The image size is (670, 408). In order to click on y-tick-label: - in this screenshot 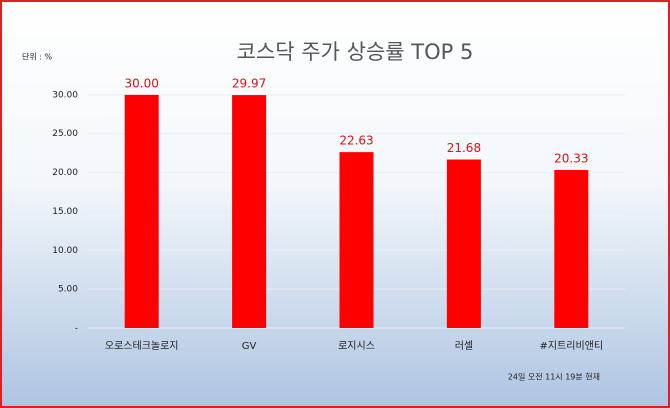, I will do `click(76, 329)`.